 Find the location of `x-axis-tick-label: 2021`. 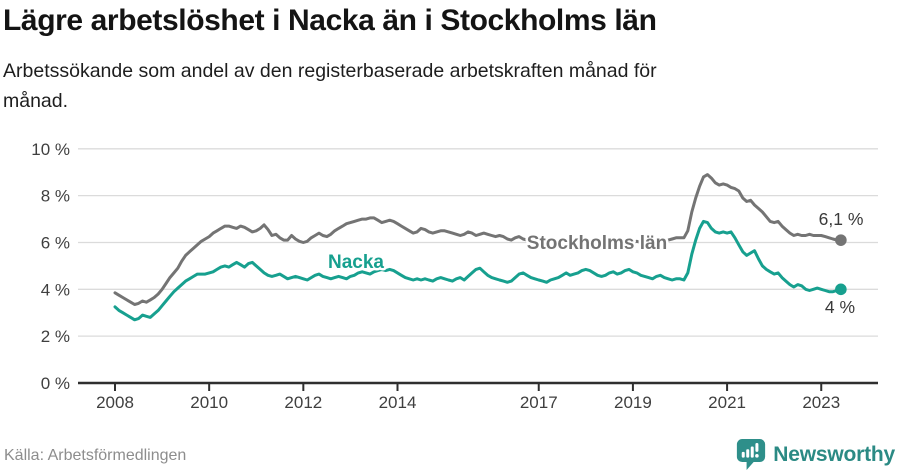

x-axis-tick-label: 2021 is located at coordinates (727, 402).